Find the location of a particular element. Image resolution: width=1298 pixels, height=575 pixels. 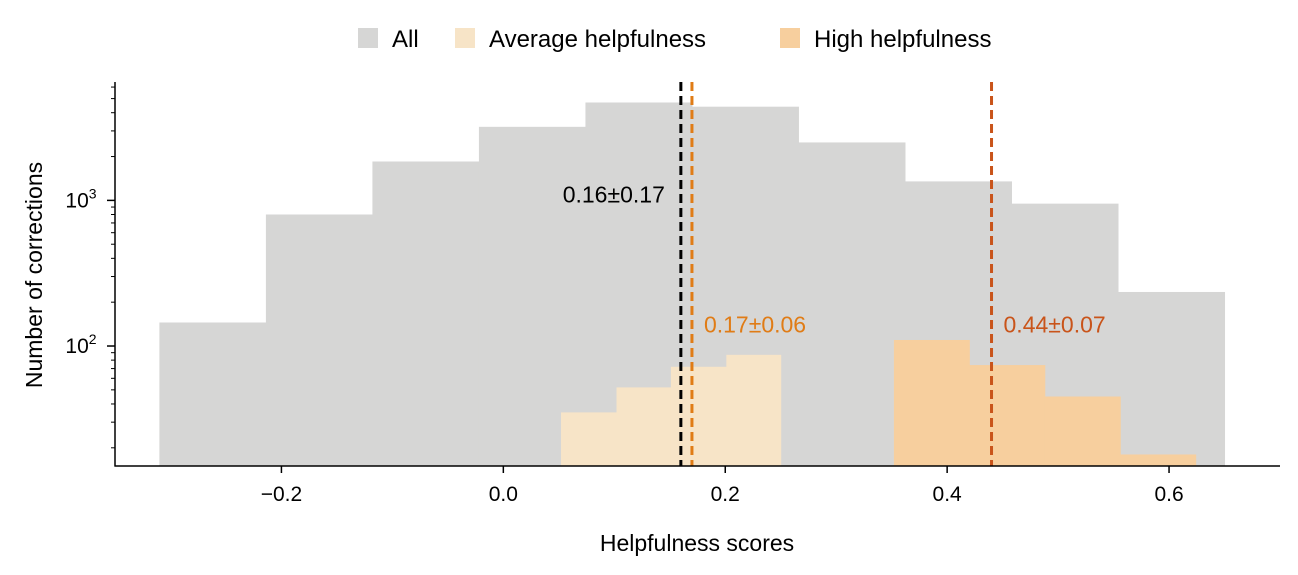

x-tick-label-4: 0.6 is located at coordinates (1168, 494).